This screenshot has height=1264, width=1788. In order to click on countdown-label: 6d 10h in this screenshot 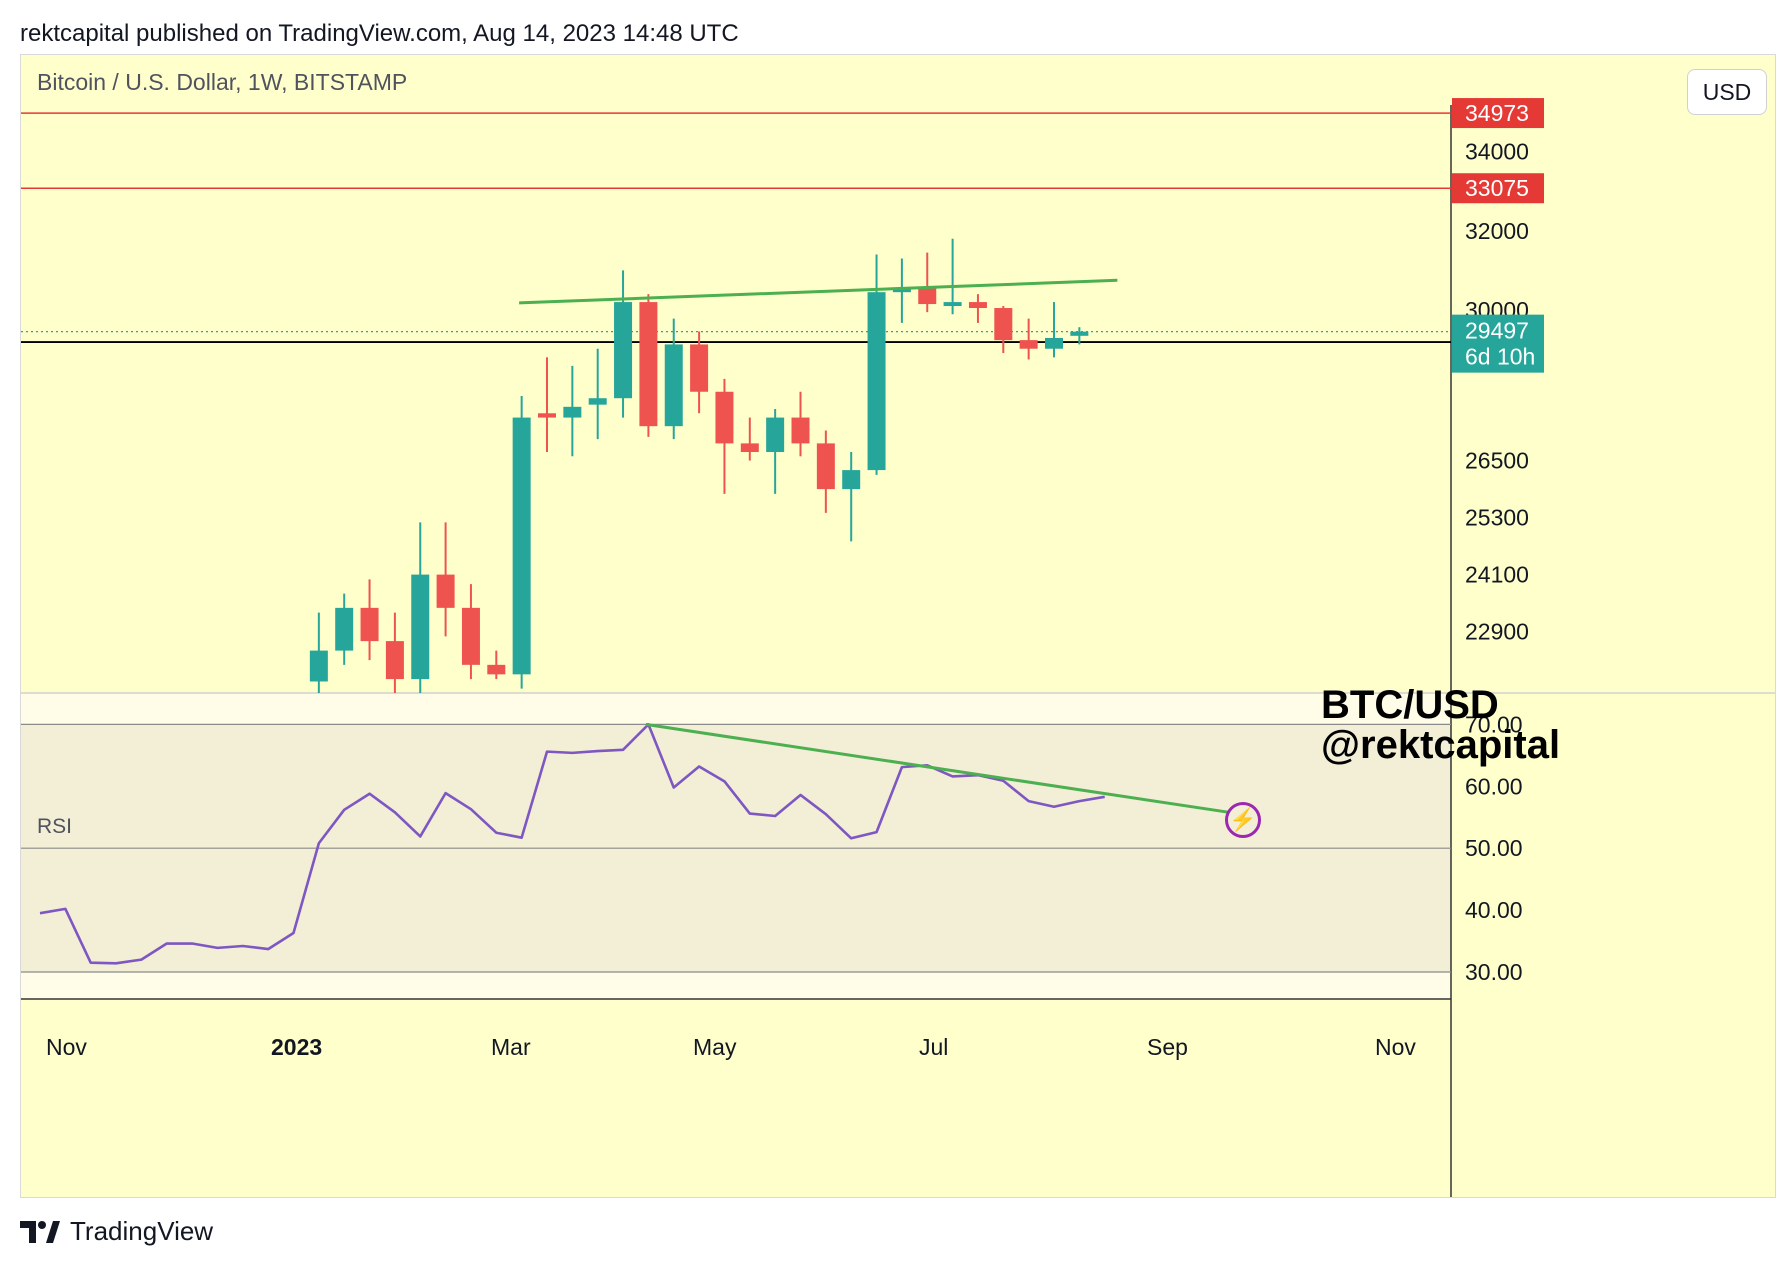, I will do `click(1500, 357)`.